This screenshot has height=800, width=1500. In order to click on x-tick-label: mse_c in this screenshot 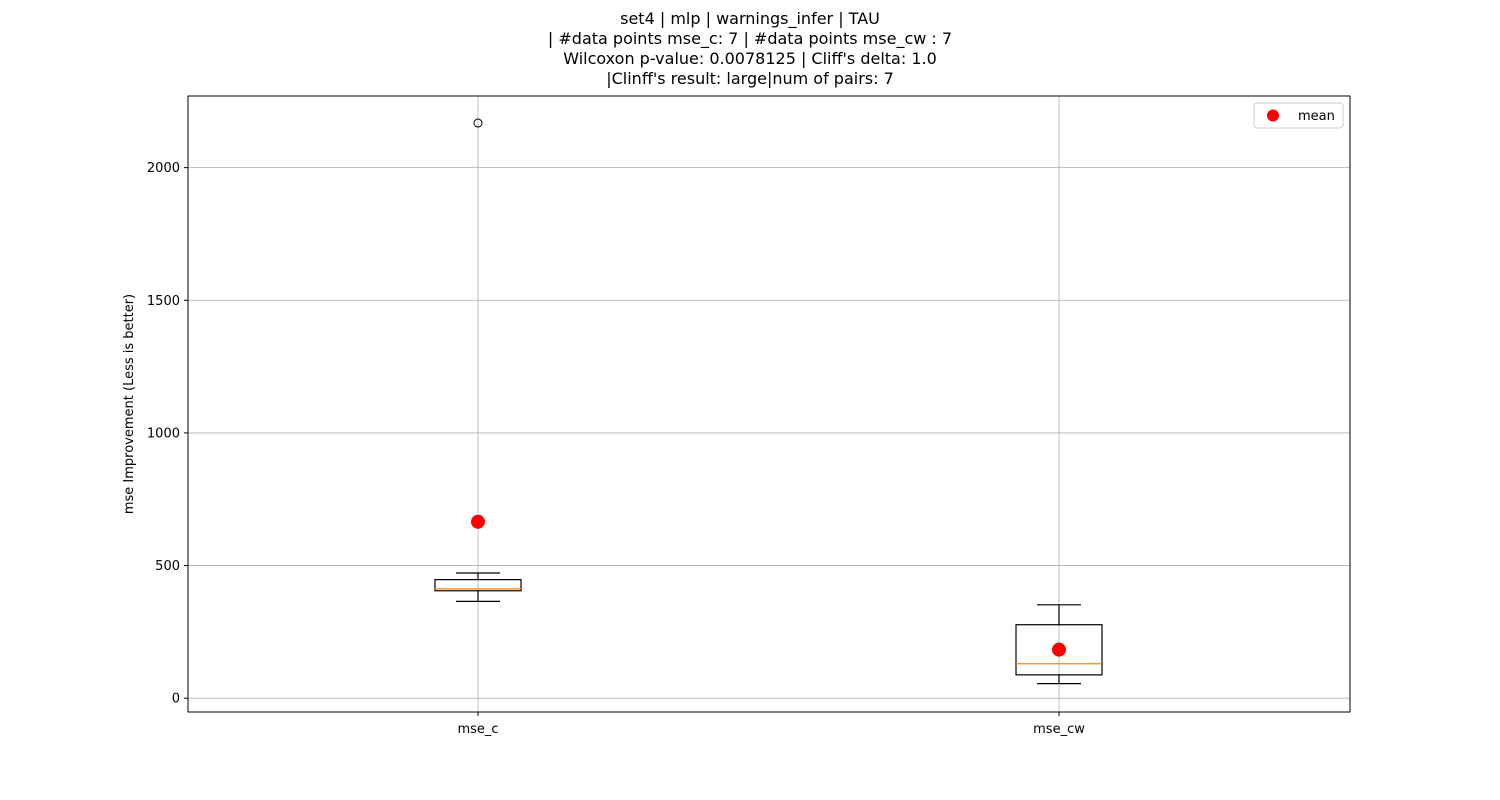, I will do `click(477, 729)`.